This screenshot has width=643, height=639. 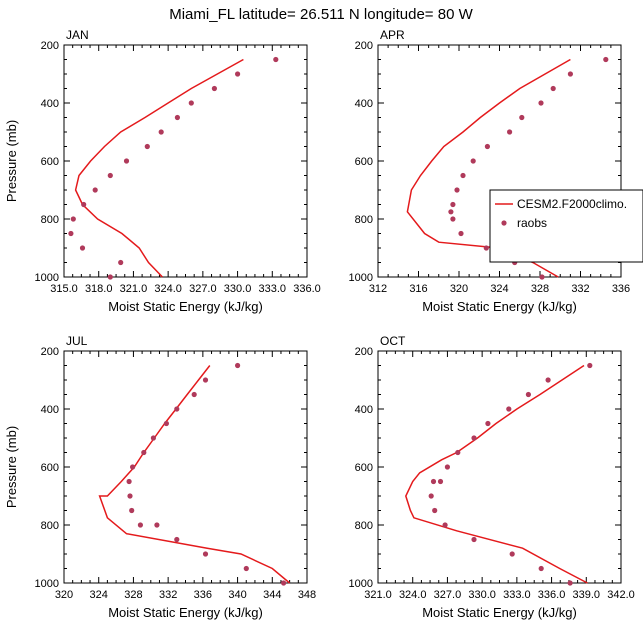 I want to click on x-tick-label: 320, so click(x=64, y=595).